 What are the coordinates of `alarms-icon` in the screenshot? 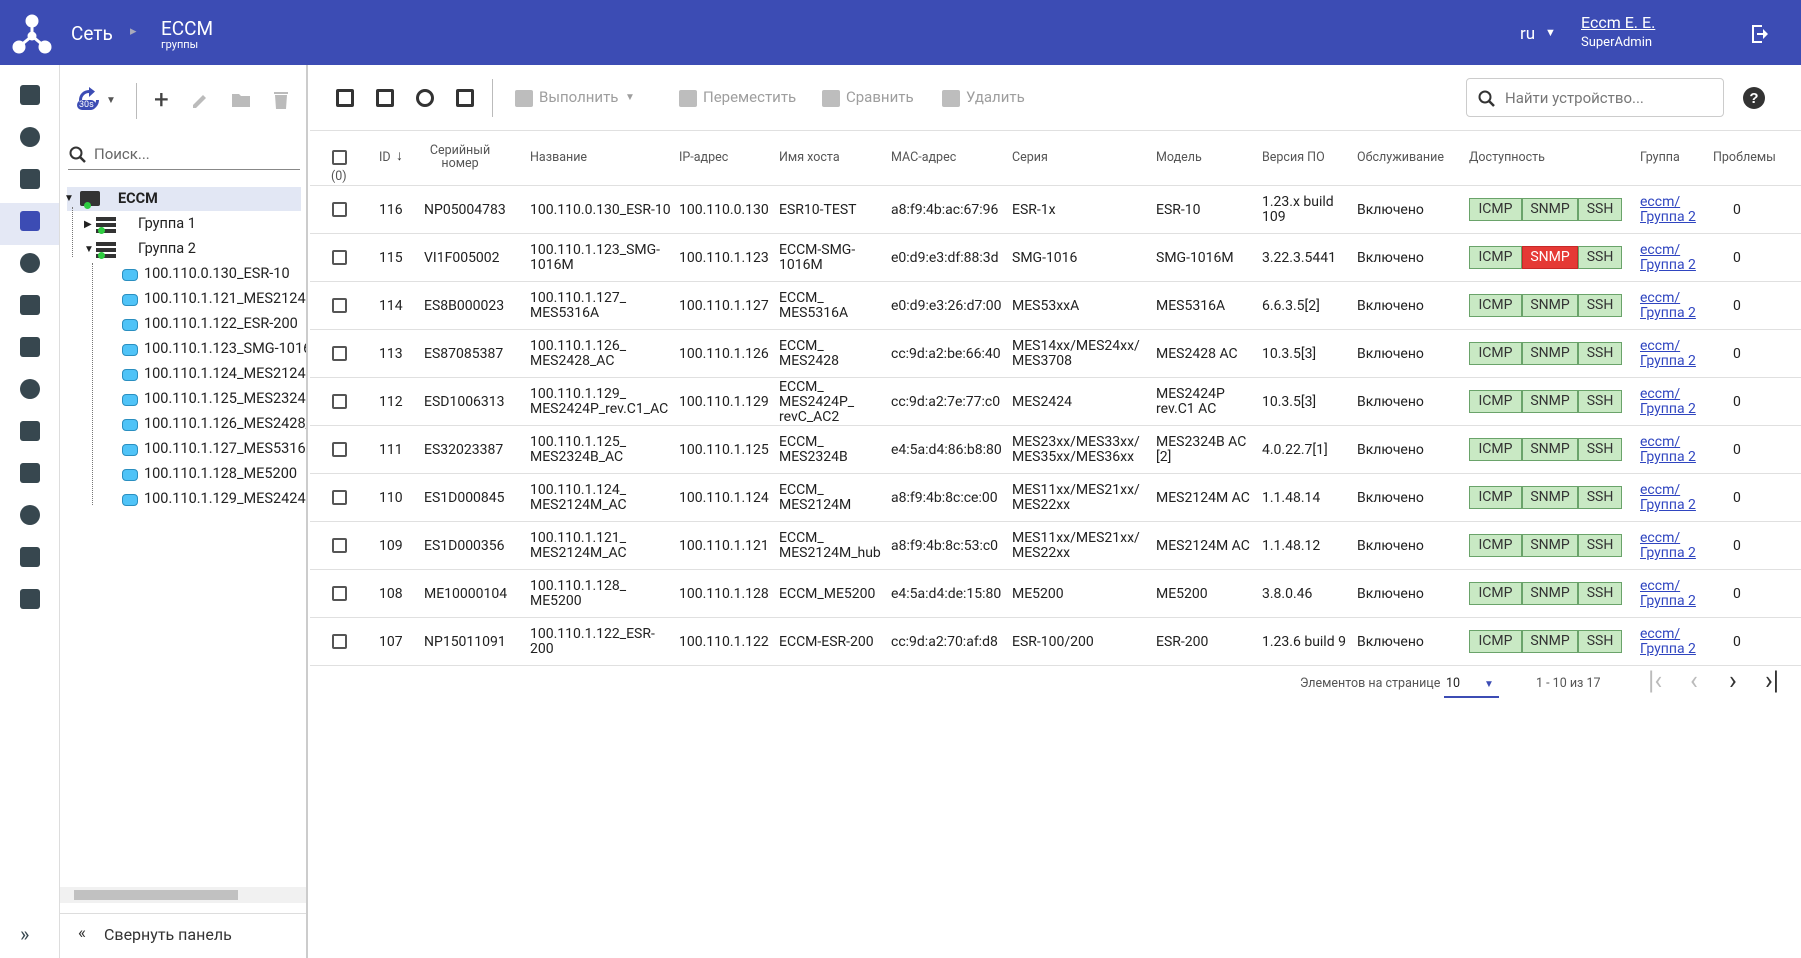 It's located at (30, 137).